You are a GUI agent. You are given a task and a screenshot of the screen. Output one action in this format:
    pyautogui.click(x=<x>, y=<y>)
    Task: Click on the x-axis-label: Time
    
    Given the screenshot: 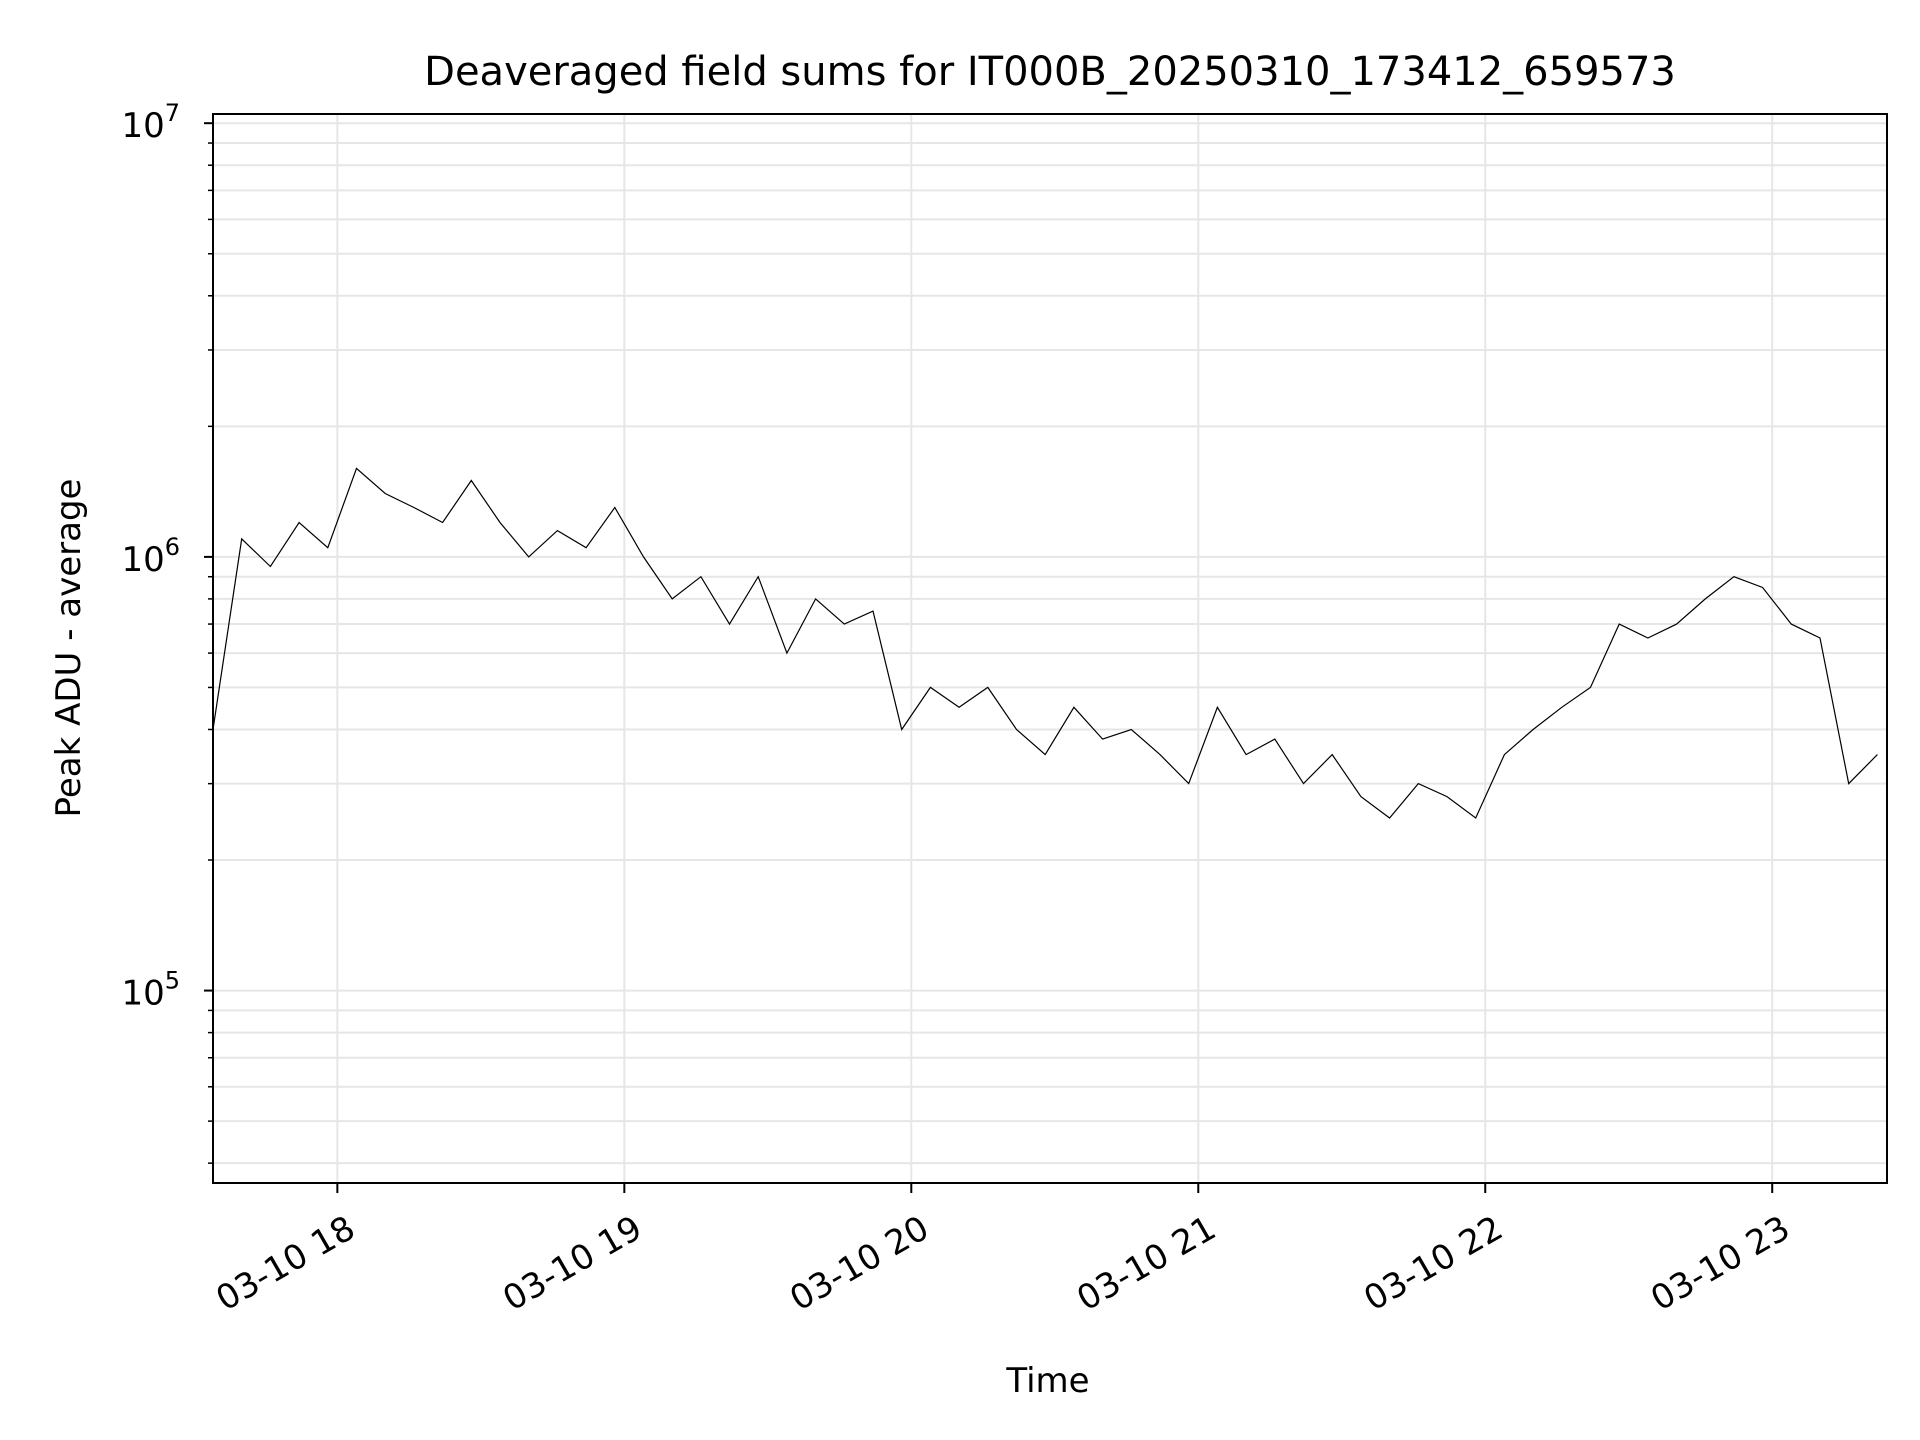 What is the action you would take?
    pyautogui.click(x=1047, y=1381)
    